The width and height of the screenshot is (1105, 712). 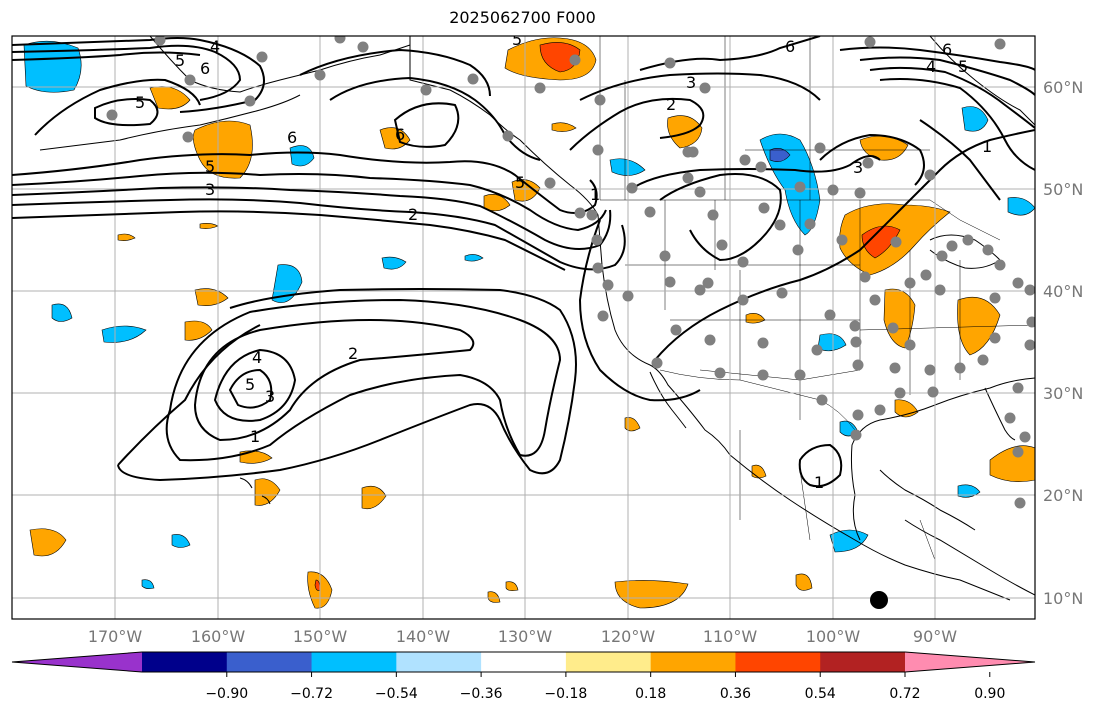 I want to click on colorbar-tick-label: 0.18, so click(x=650, y=694).